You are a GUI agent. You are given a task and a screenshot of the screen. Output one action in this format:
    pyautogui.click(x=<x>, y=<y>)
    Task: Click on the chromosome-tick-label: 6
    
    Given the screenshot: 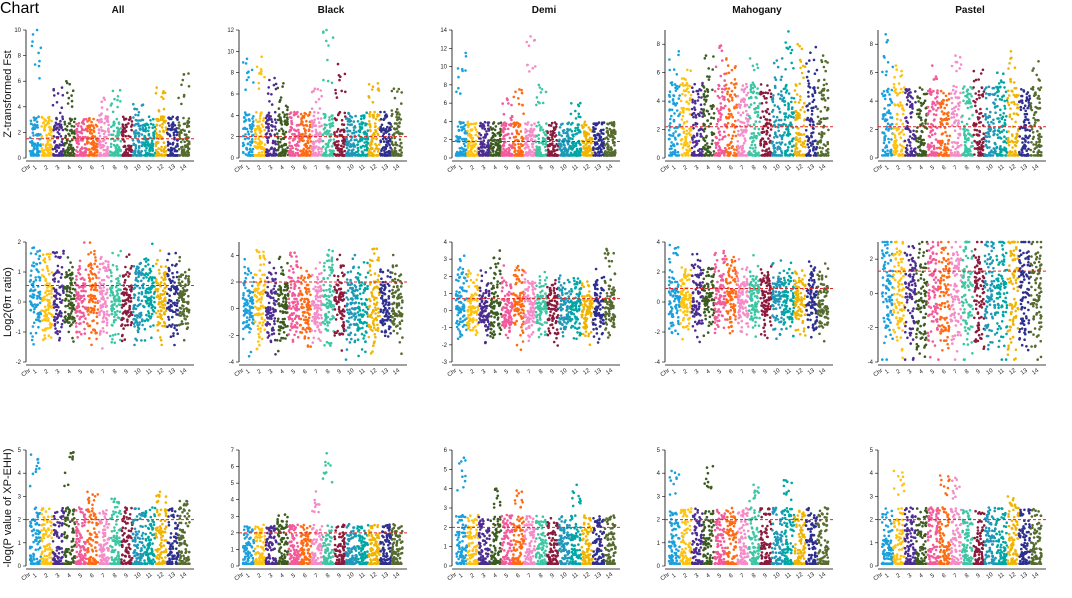 What is the action you would take?
    pyautogui.click(x=305, y=167)
    